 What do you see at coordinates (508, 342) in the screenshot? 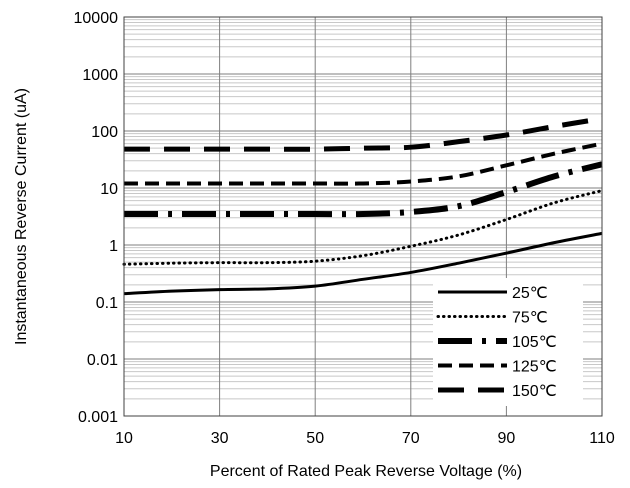
I see `legend: 25℃ 75℃ 105℃ 125℃ 150℃` at bounding box center [508, 342].